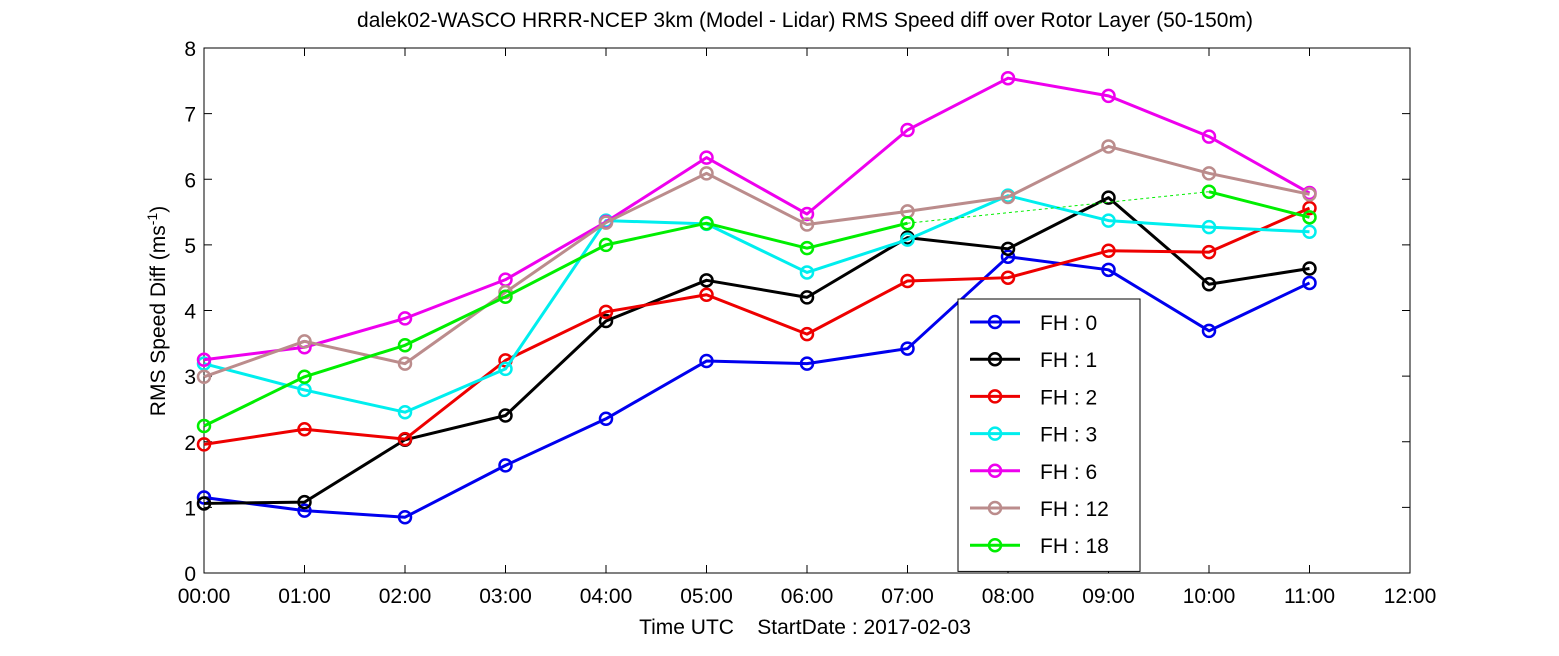  I want to click on legend-label: FH : 1, so click(1068, 360).